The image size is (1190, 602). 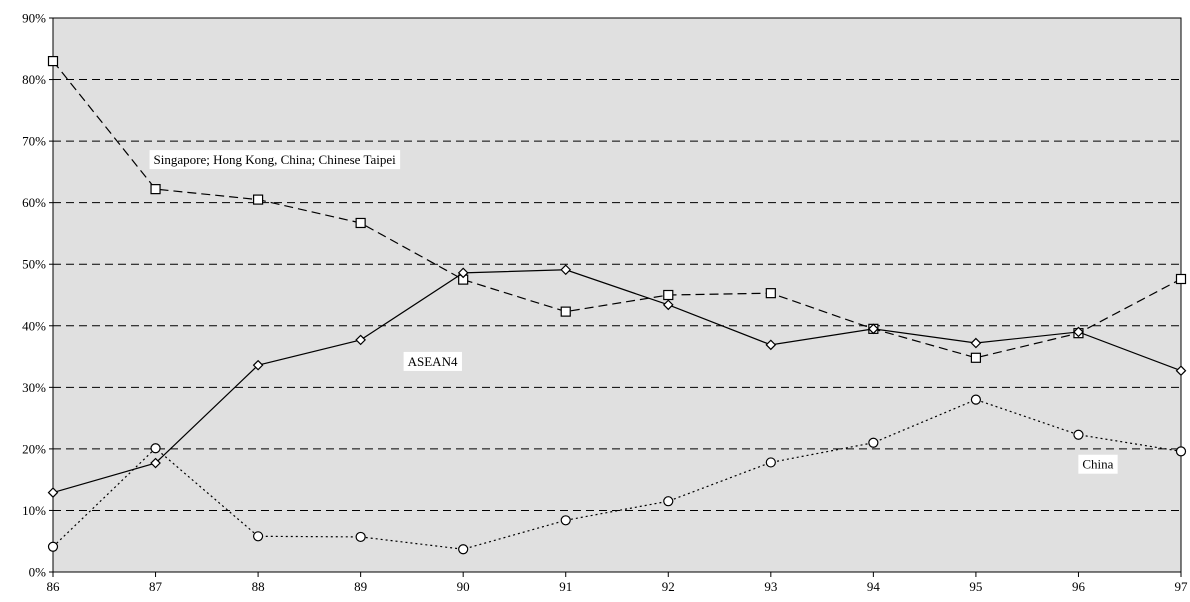 What do you see at coordinates (34, 202) in the screenshot?
I see `y-tick-label: 60%` at bounding box center [34, 202].